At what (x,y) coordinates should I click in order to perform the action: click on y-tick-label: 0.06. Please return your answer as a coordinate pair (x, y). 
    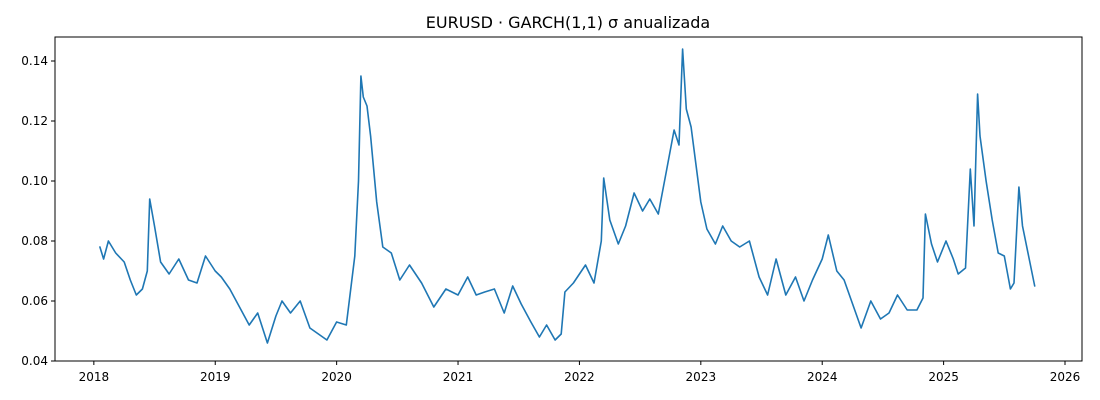
    Looking at the image, I should click on (34, 301).